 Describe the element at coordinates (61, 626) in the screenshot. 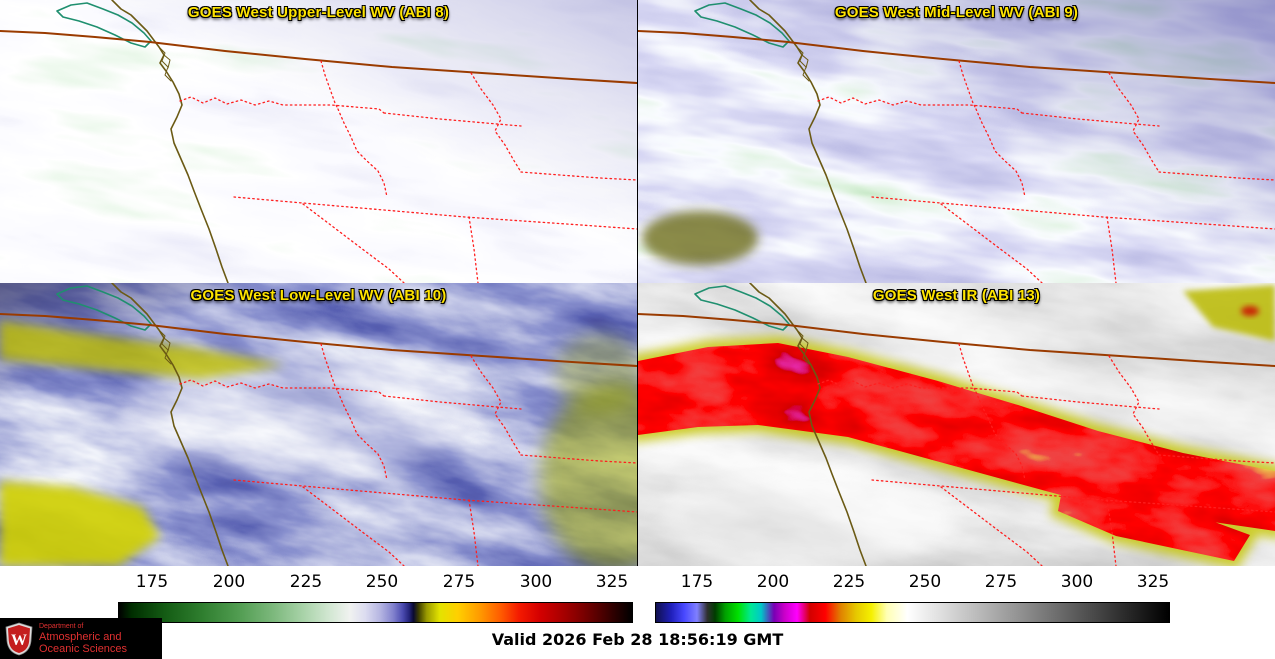

I see `logo-dept-label: Department of` at that location.